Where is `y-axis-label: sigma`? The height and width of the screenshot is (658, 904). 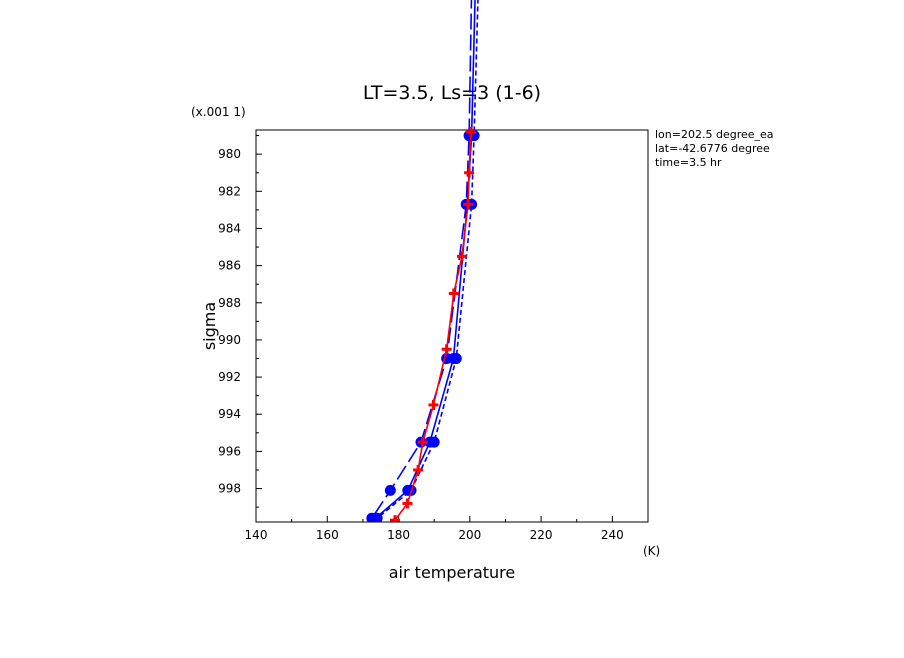
y-axis-label: sigma is located at coordinates (209, 326).